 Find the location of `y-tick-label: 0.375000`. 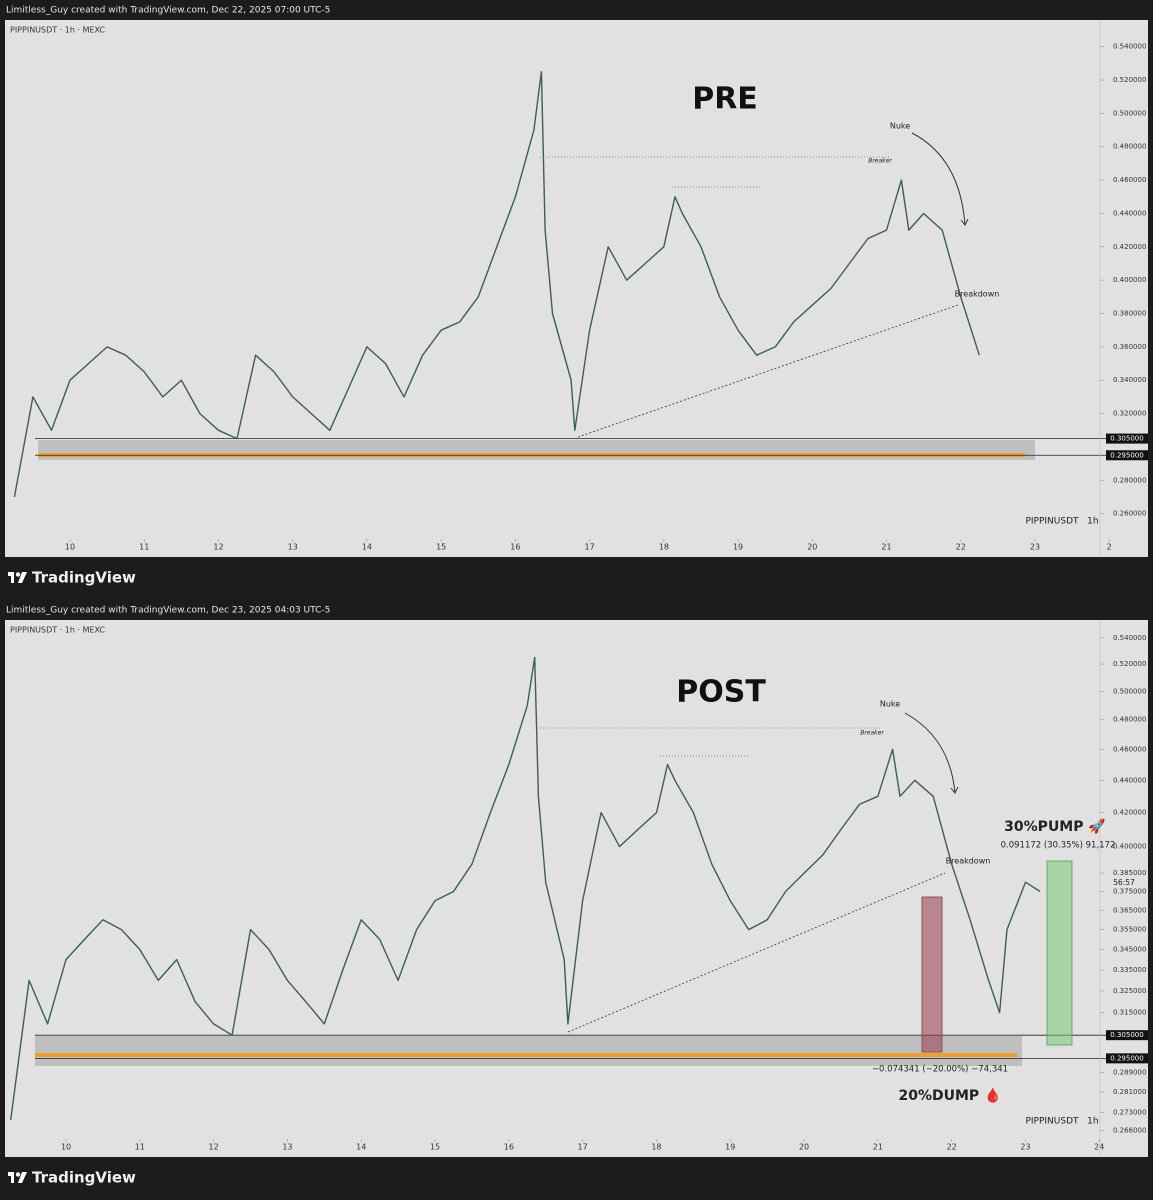

y-tick-label: 0.375000 is located at coordinates (1129, 891).